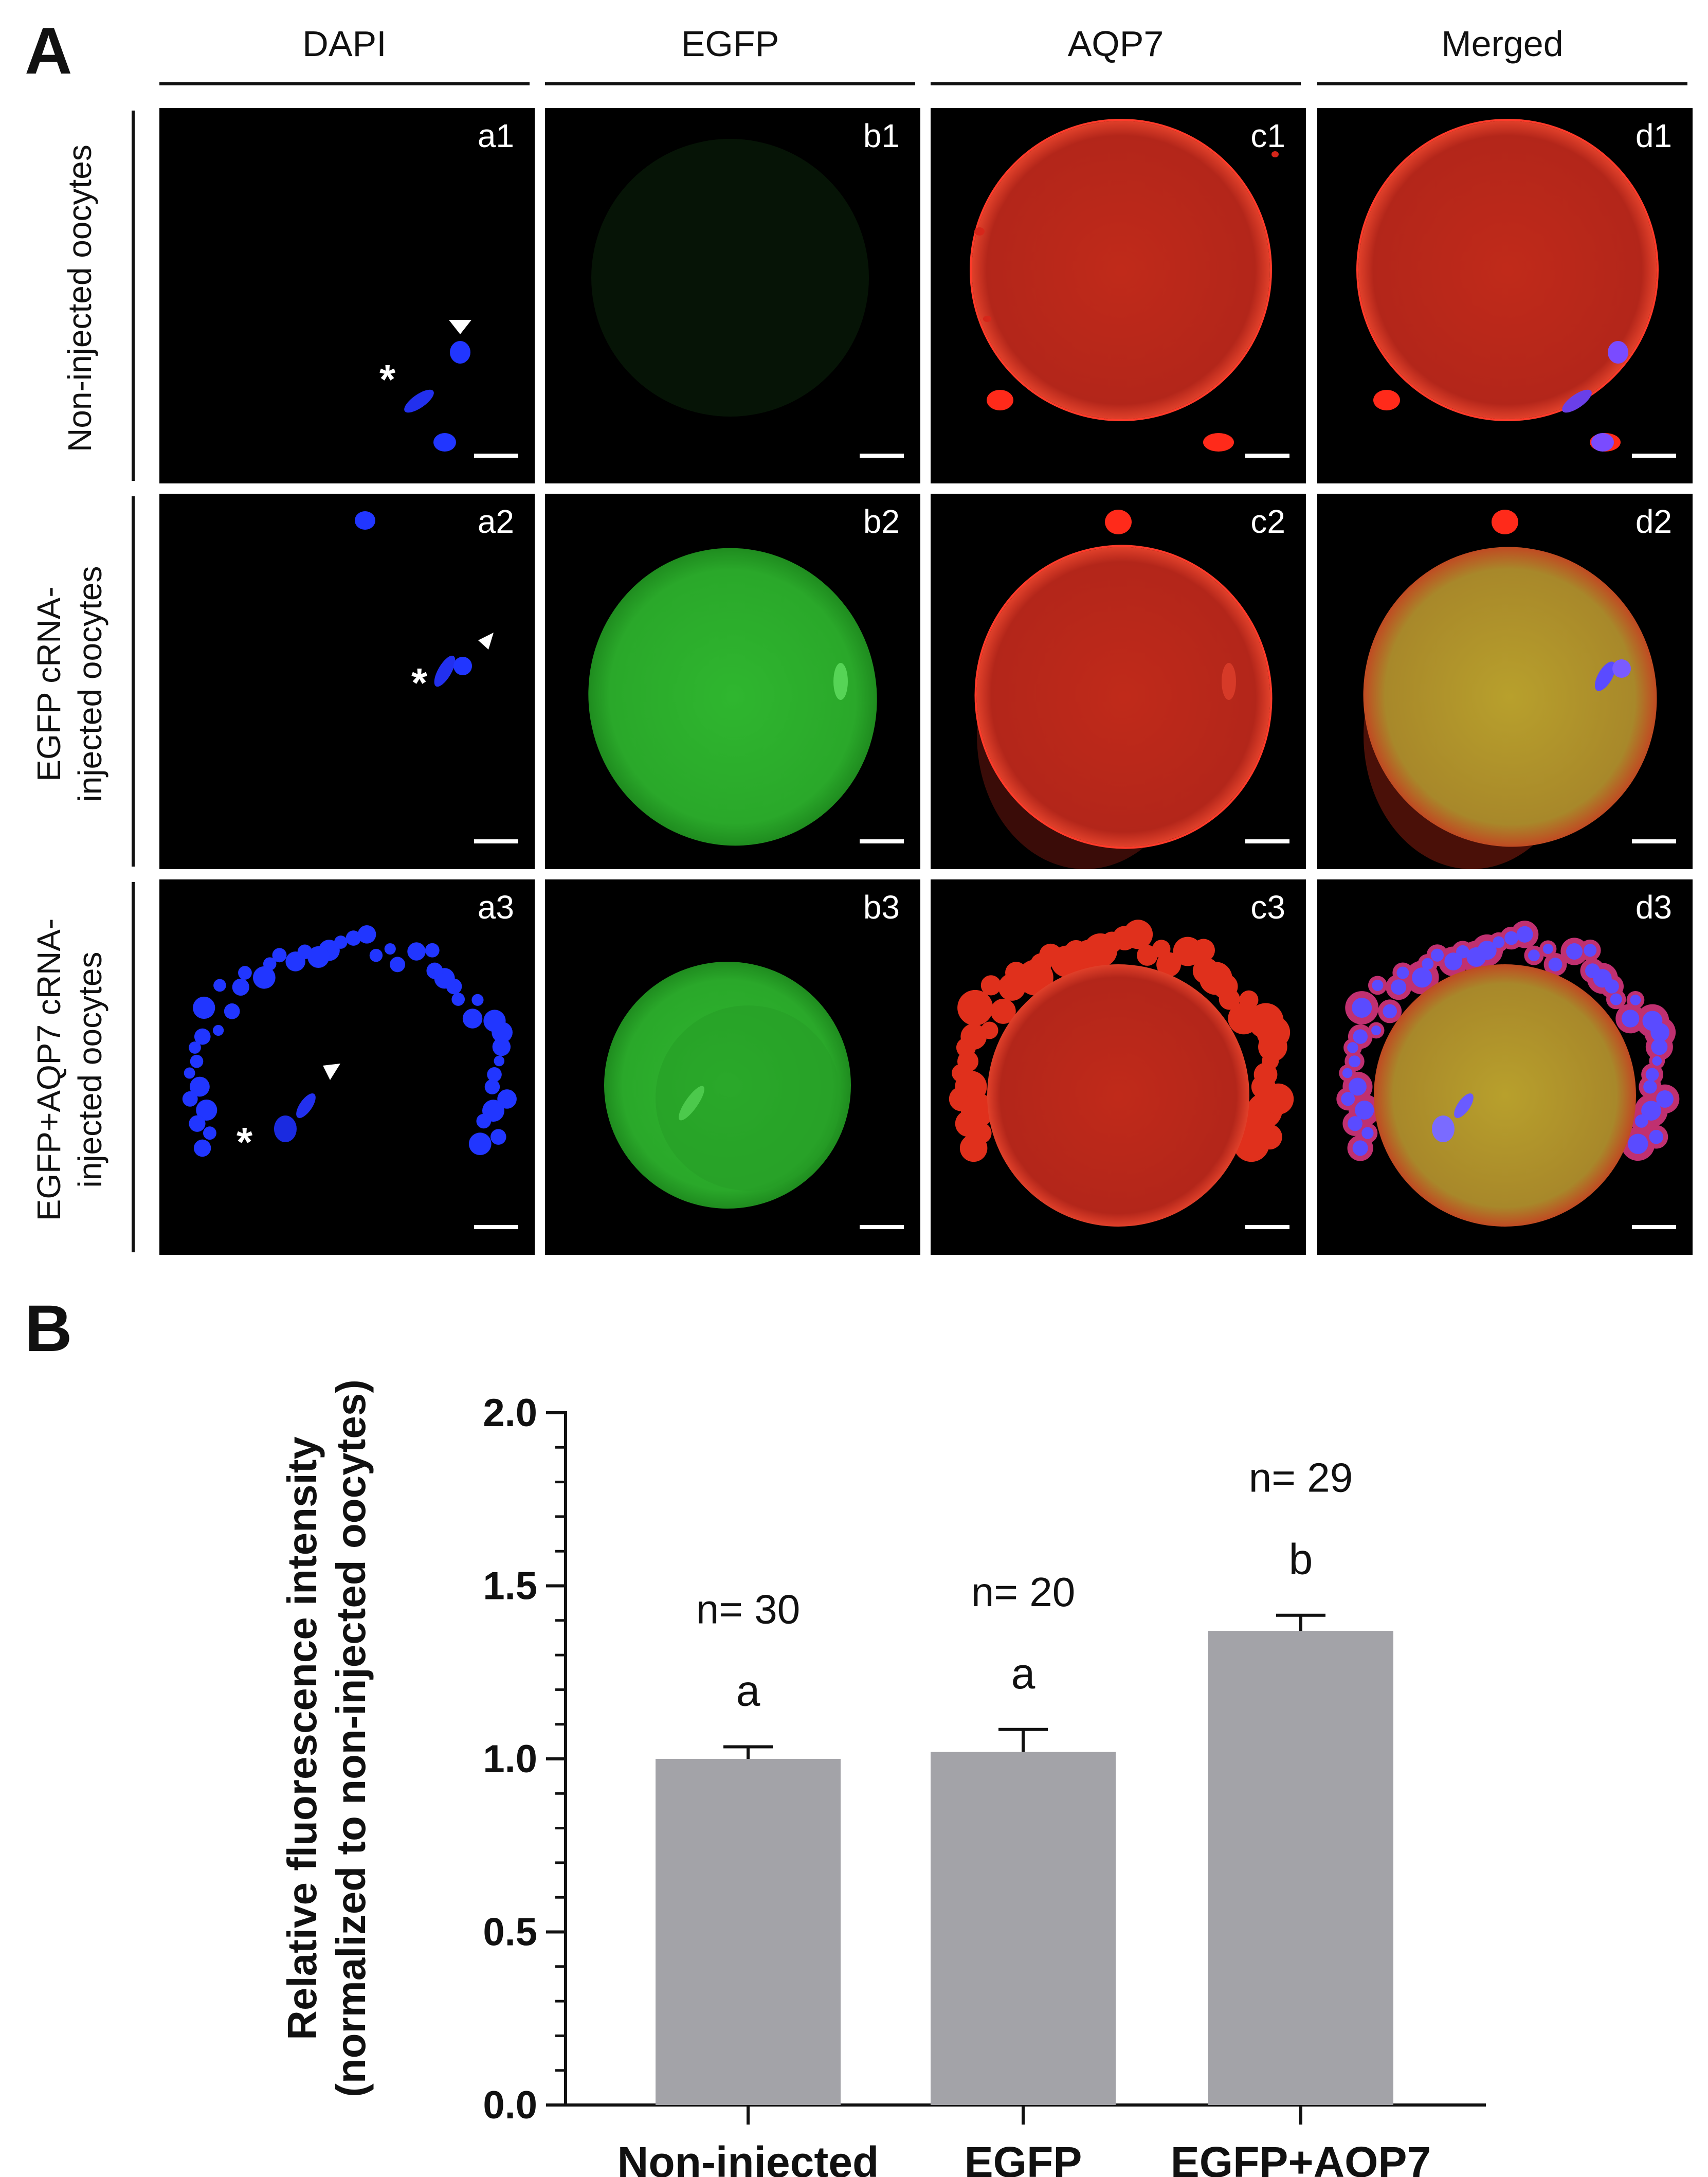 This screenshot has width=1708, height=2177. Describe the element at coordinates (881, 135) in the screenshot. I see `tile-label: b1` at that location.